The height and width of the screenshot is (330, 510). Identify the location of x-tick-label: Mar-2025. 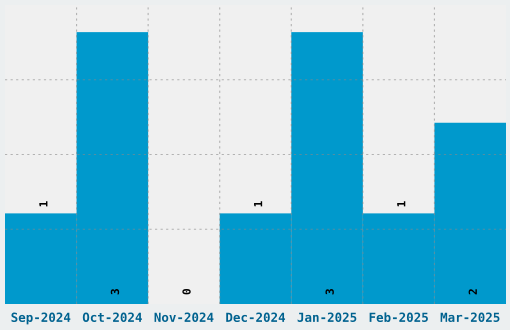
(470, 317).